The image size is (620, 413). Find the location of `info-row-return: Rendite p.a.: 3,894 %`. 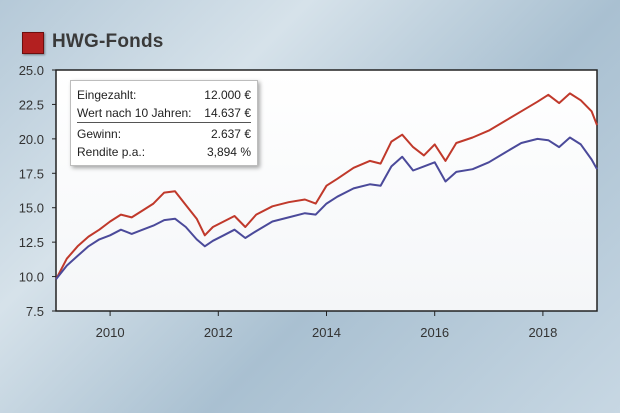

info-row-return: Rendite p.a.: 3,894 % is located at coordinates (164, 152).